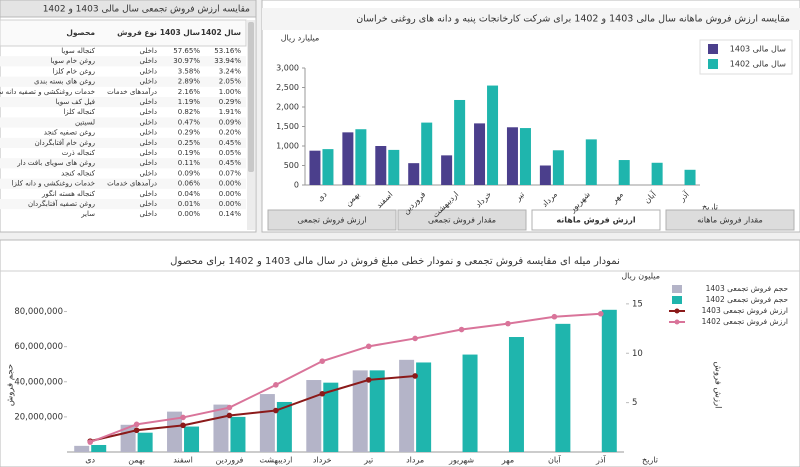 The image size is (800, 467). What do you see at coordinates (296, 185) in the screenshot?
I see `y-tick-label: 0` at bounding box center [296, 185].